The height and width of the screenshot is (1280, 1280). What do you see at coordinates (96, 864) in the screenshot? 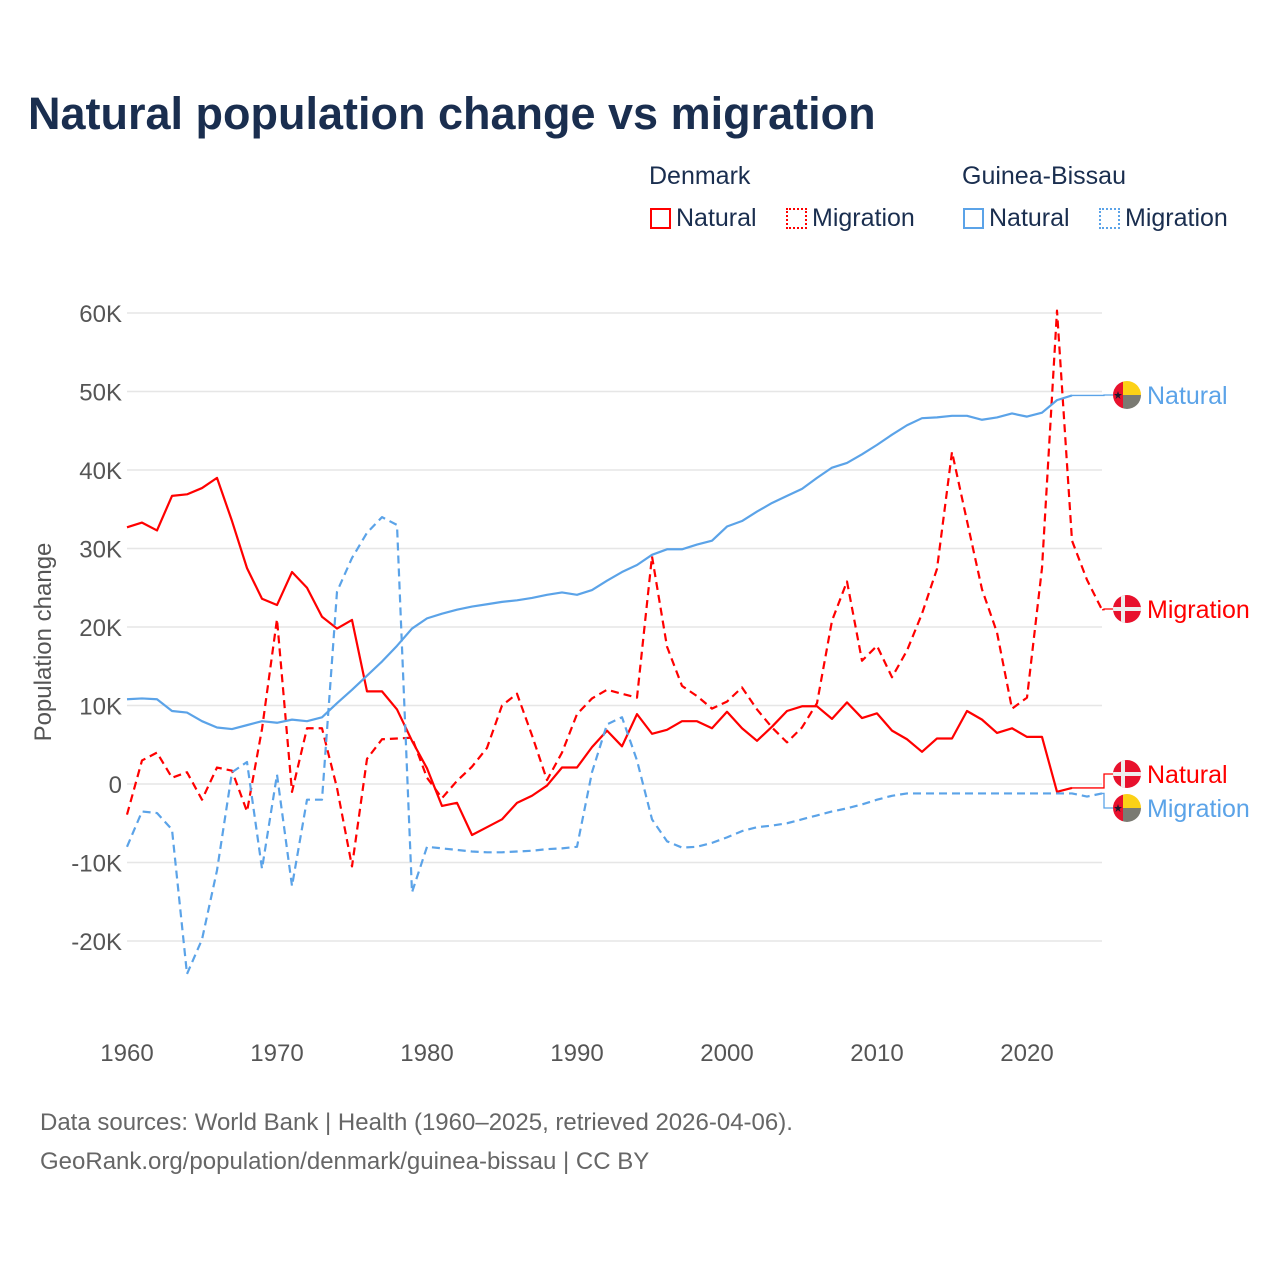
I see `y-tick-label: -10K` at bounding box center [96, 864].